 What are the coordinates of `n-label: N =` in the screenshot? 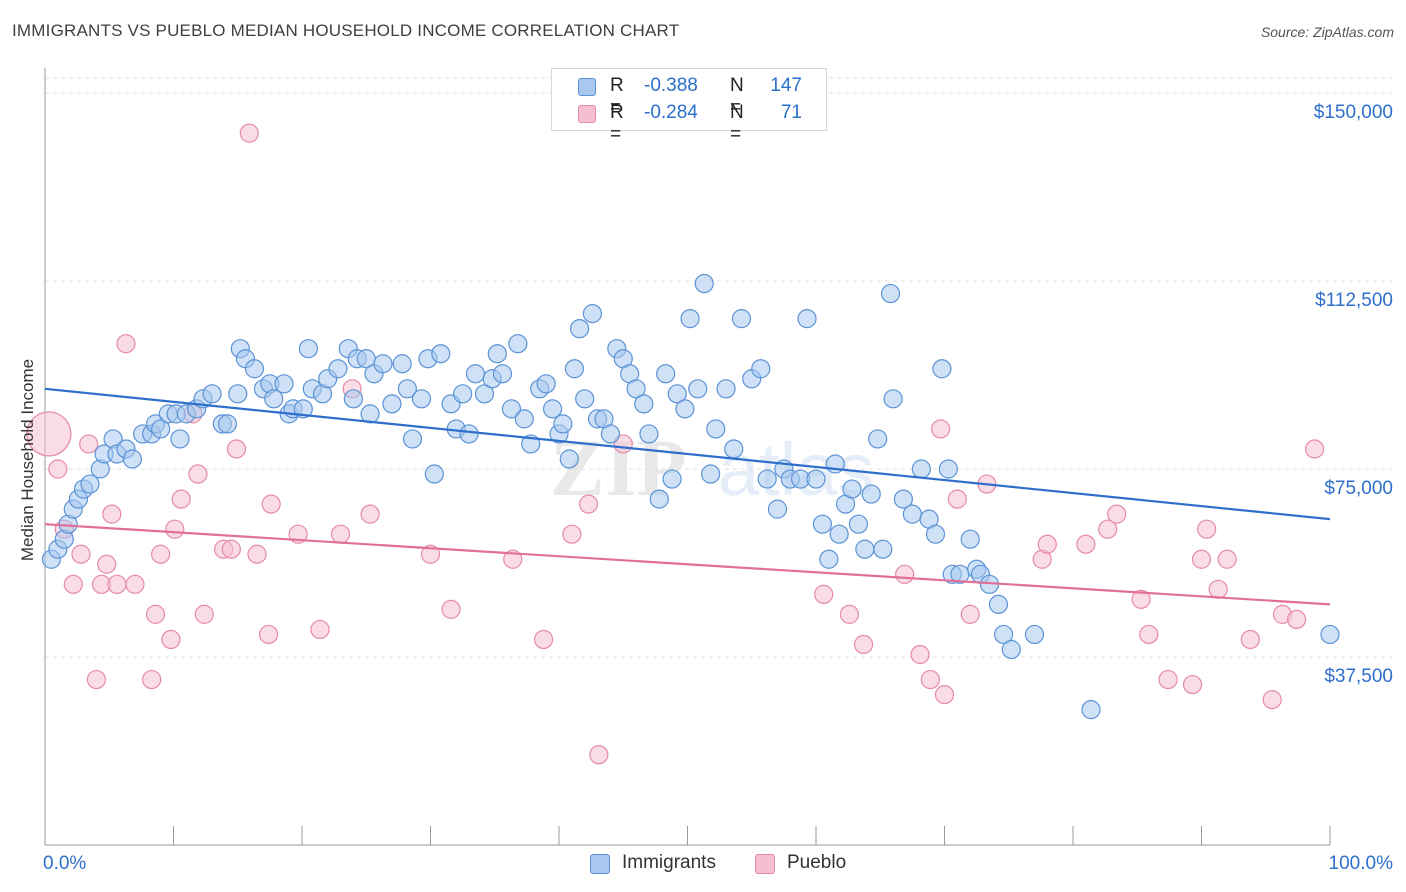 It's located at (737, 96).